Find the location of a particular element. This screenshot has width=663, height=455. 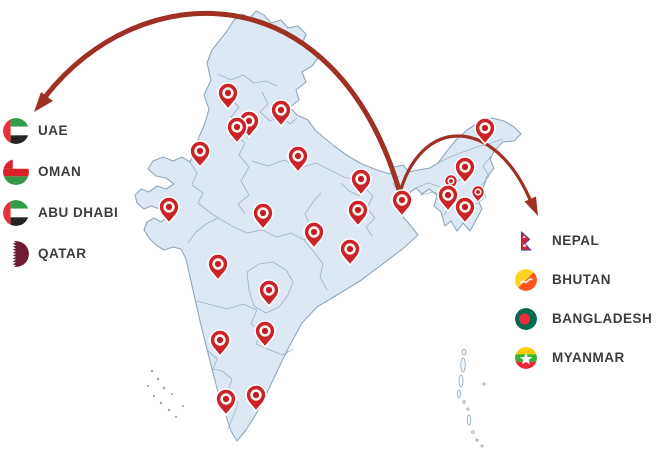

bhutan-flag-icon is located at coordinates (526, 280).